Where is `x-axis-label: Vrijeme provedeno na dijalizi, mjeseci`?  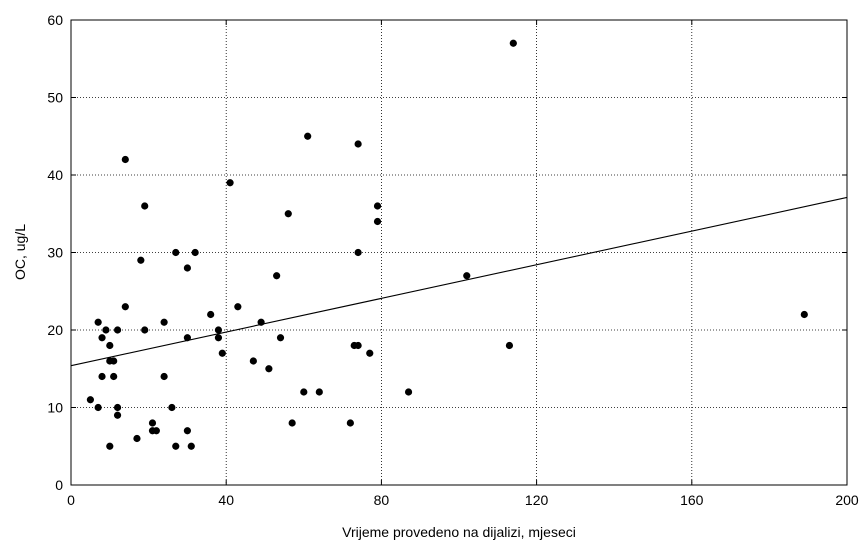 x-axis-label: Vrijeme provedeno na dijalizi, mjeseci is located at coordinates (459, 532).